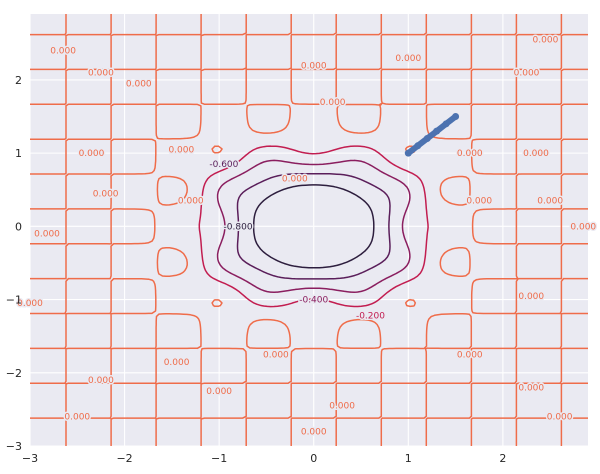  What do you see at coordinates (14, 446) in the screenshot?
I see `y-tick-label: −3` at bounding box center [14, 446].